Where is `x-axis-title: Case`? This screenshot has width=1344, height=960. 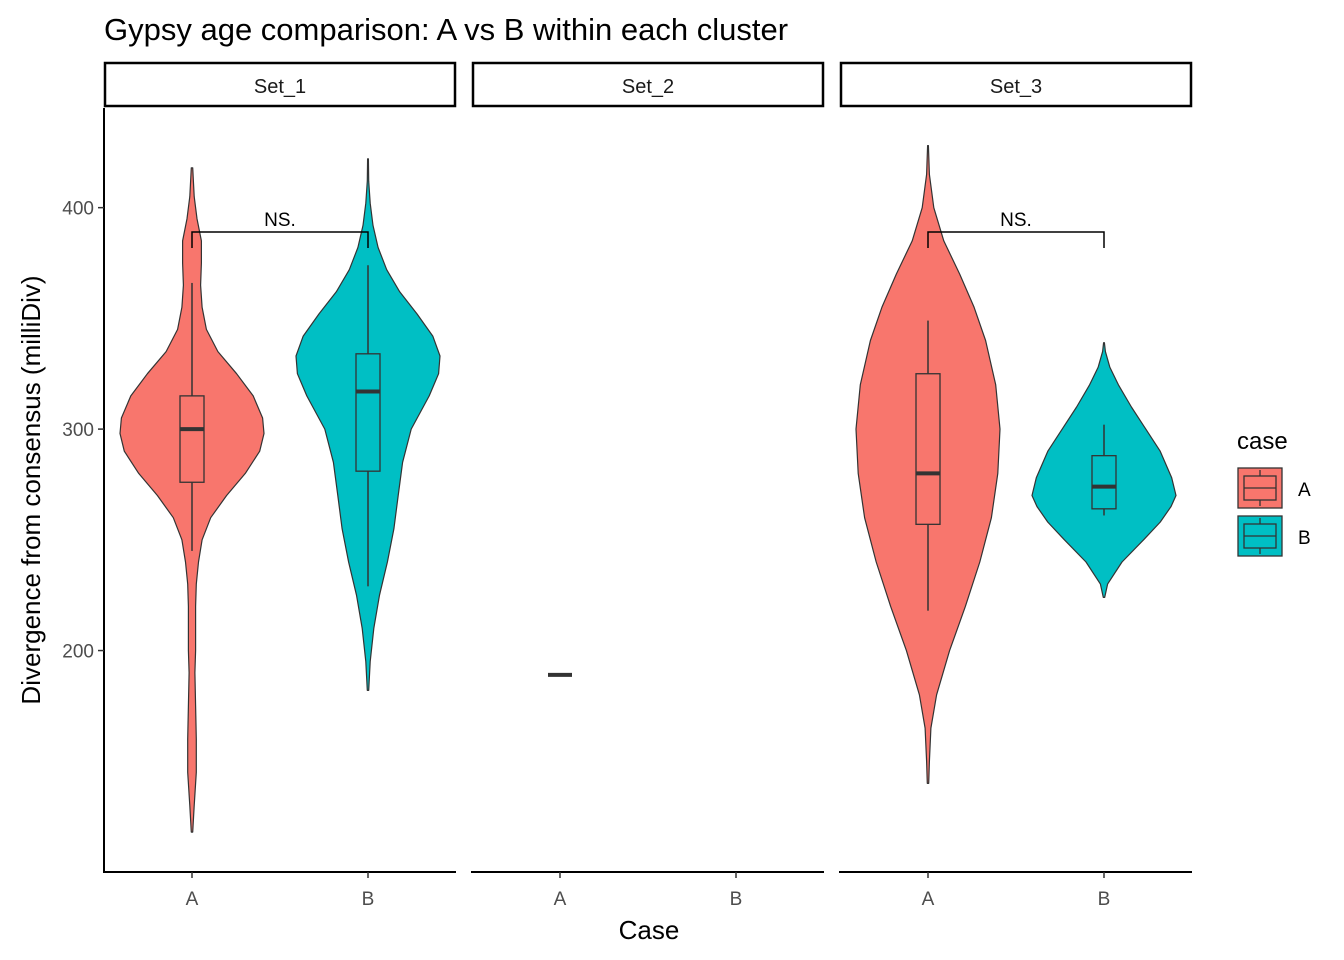
x-axis-title: Case is located at coordinates (649, 930).